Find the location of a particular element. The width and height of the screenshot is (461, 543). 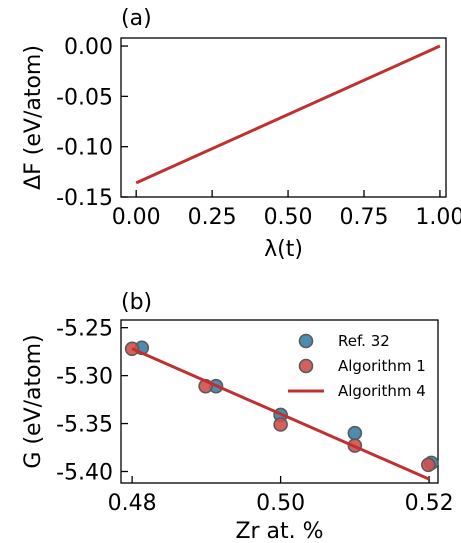

y-tick-label: -5.30 is located at coordinates (84, 377).